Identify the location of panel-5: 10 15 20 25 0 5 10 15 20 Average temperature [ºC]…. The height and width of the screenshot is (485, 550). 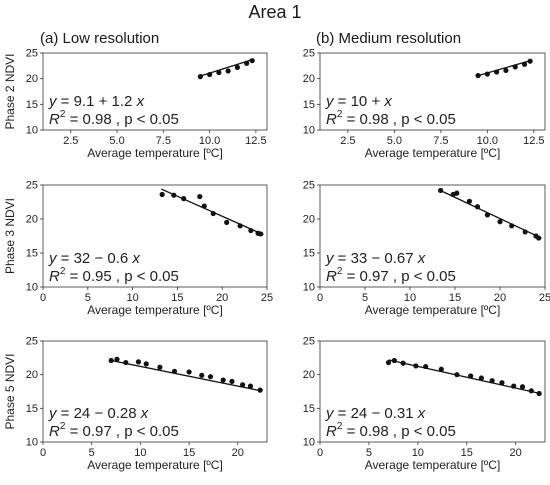
(135, 404).